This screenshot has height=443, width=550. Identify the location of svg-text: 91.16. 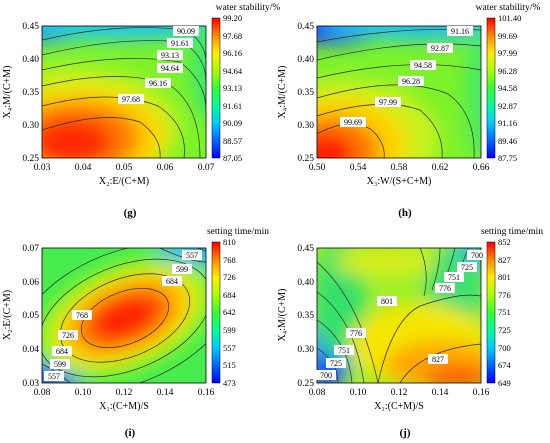
(460, 31).